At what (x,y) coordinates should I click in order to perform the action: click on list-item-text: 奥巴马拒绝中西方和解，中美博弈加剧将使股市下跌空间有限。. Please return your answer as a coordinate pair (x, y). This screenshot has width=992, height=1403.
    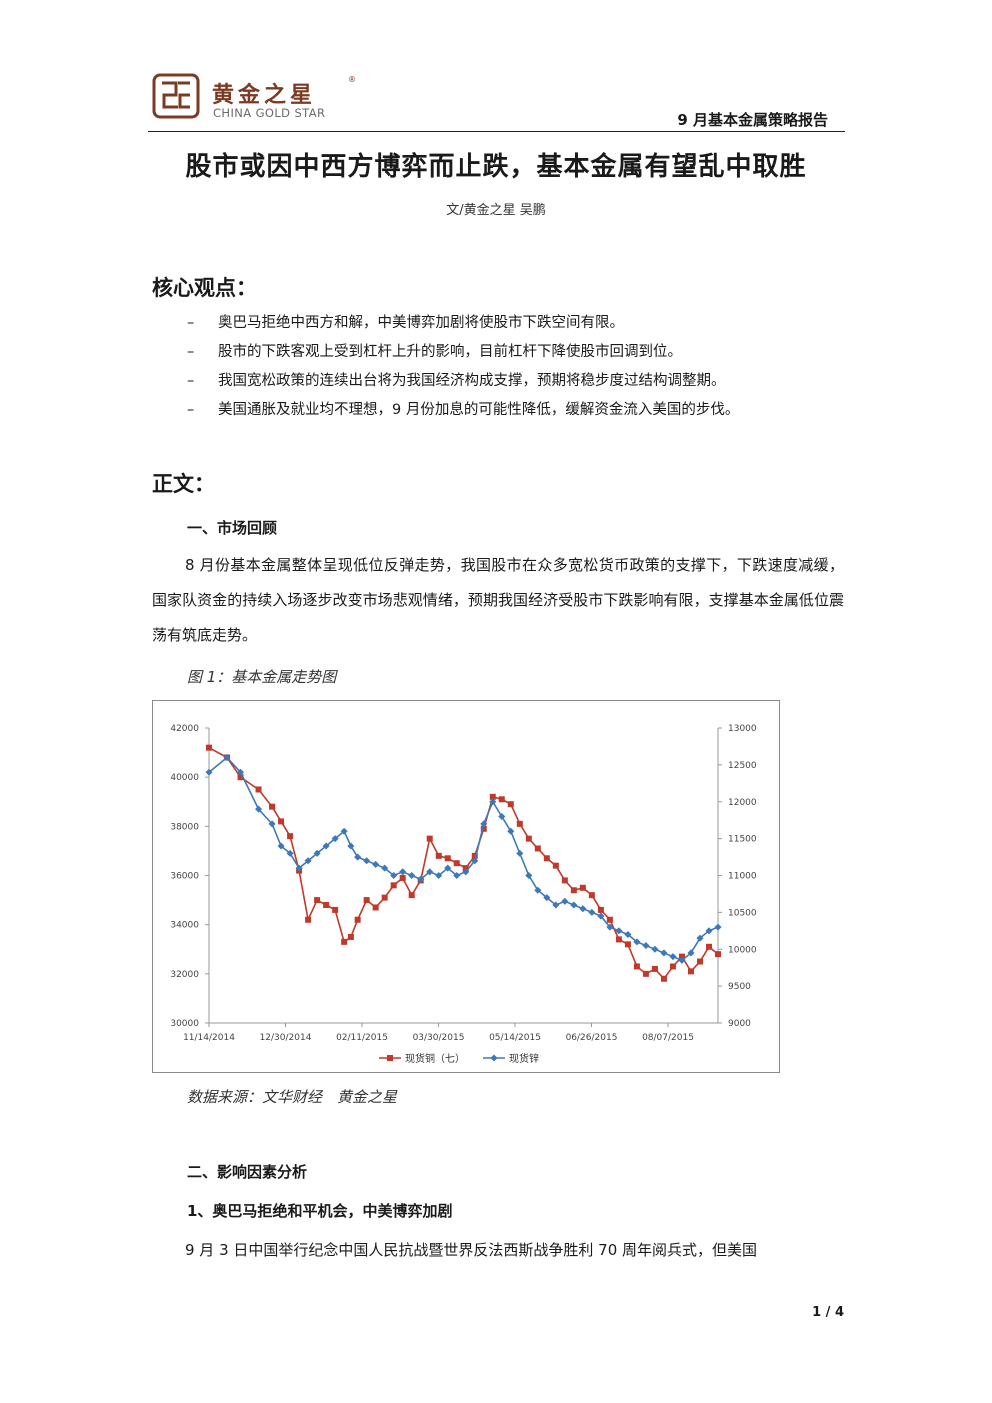
    Looking at the image, I should click on (421, 323).